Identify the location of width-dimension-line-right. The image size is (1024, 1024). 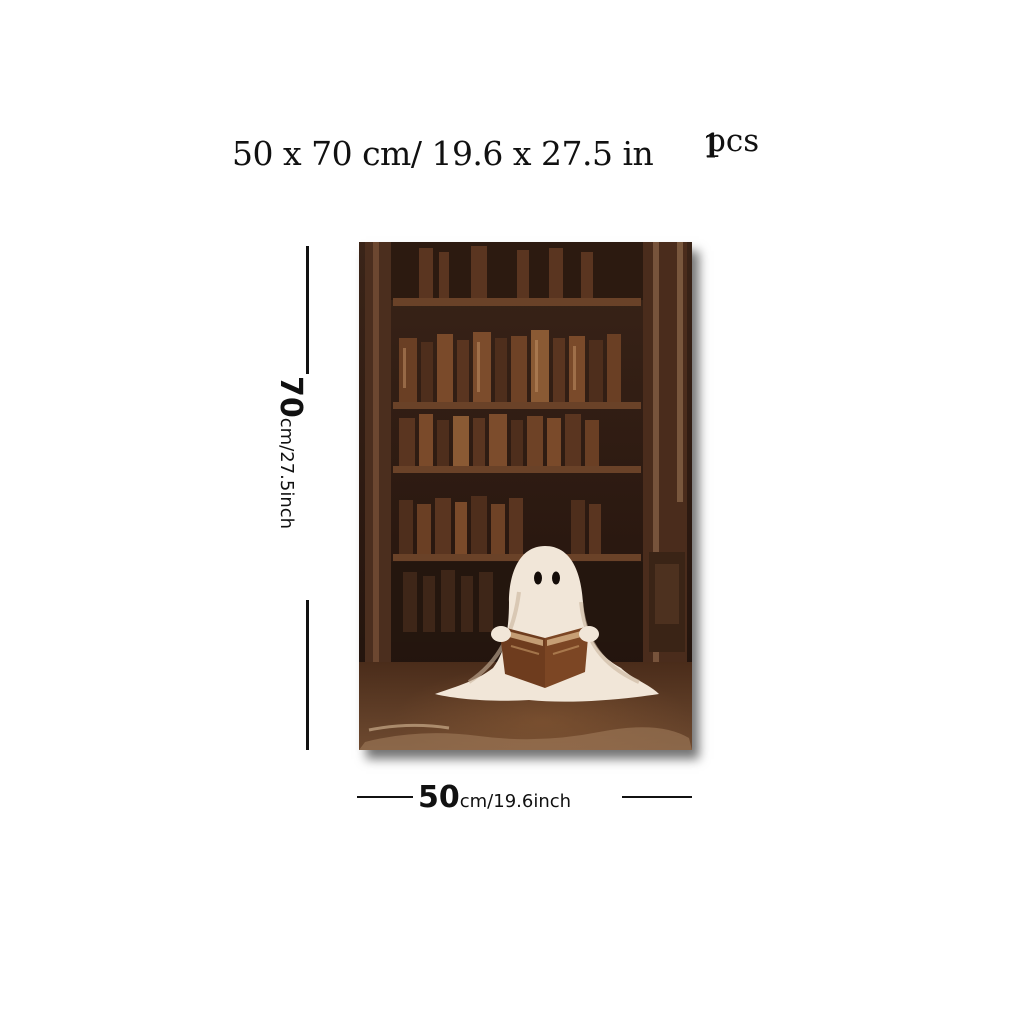
(657, 797).